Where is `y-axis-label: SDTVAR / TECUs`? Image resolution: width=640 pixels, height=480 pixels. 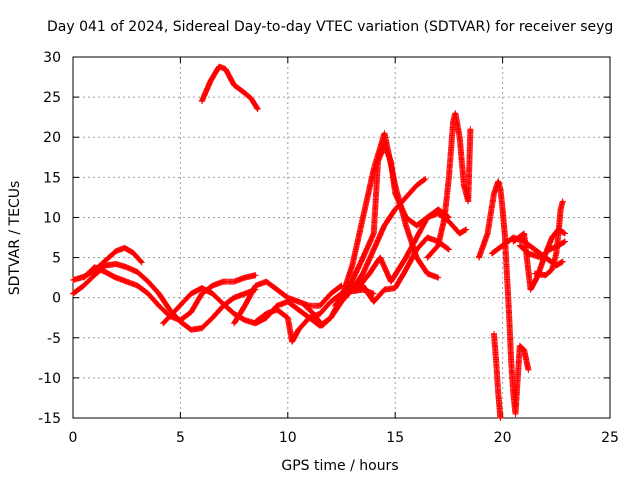
y-axis-label: SDTVAR / TECUs is located at coordinates (15, 238).